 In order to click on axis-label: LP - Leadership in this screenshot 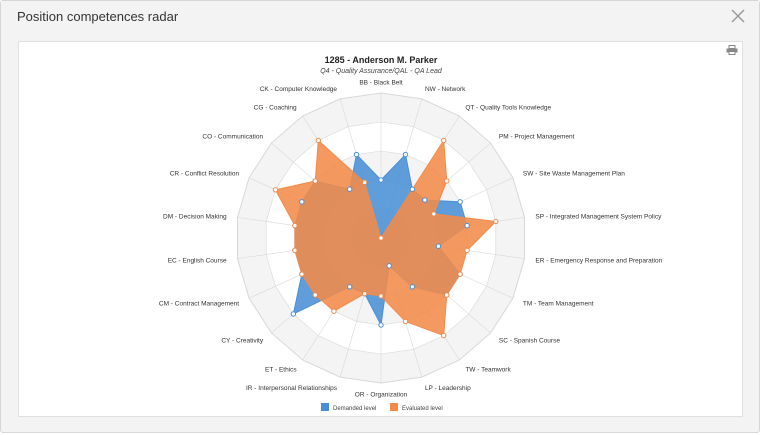, I will do `click(448, 388)`.